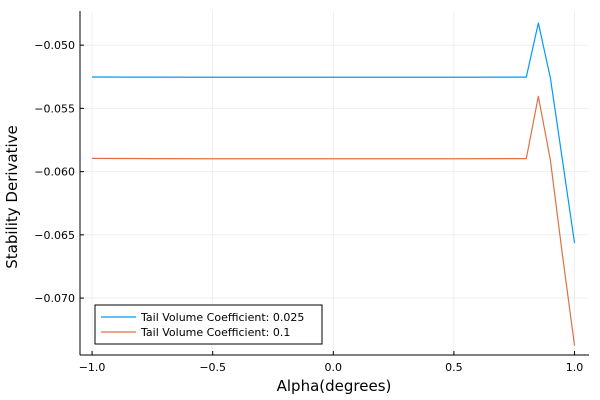 Image resolution: width=600 pixels, height=400 pixels. I want to click on x-axis-title: Alpha(degrees), so click(334, 386).